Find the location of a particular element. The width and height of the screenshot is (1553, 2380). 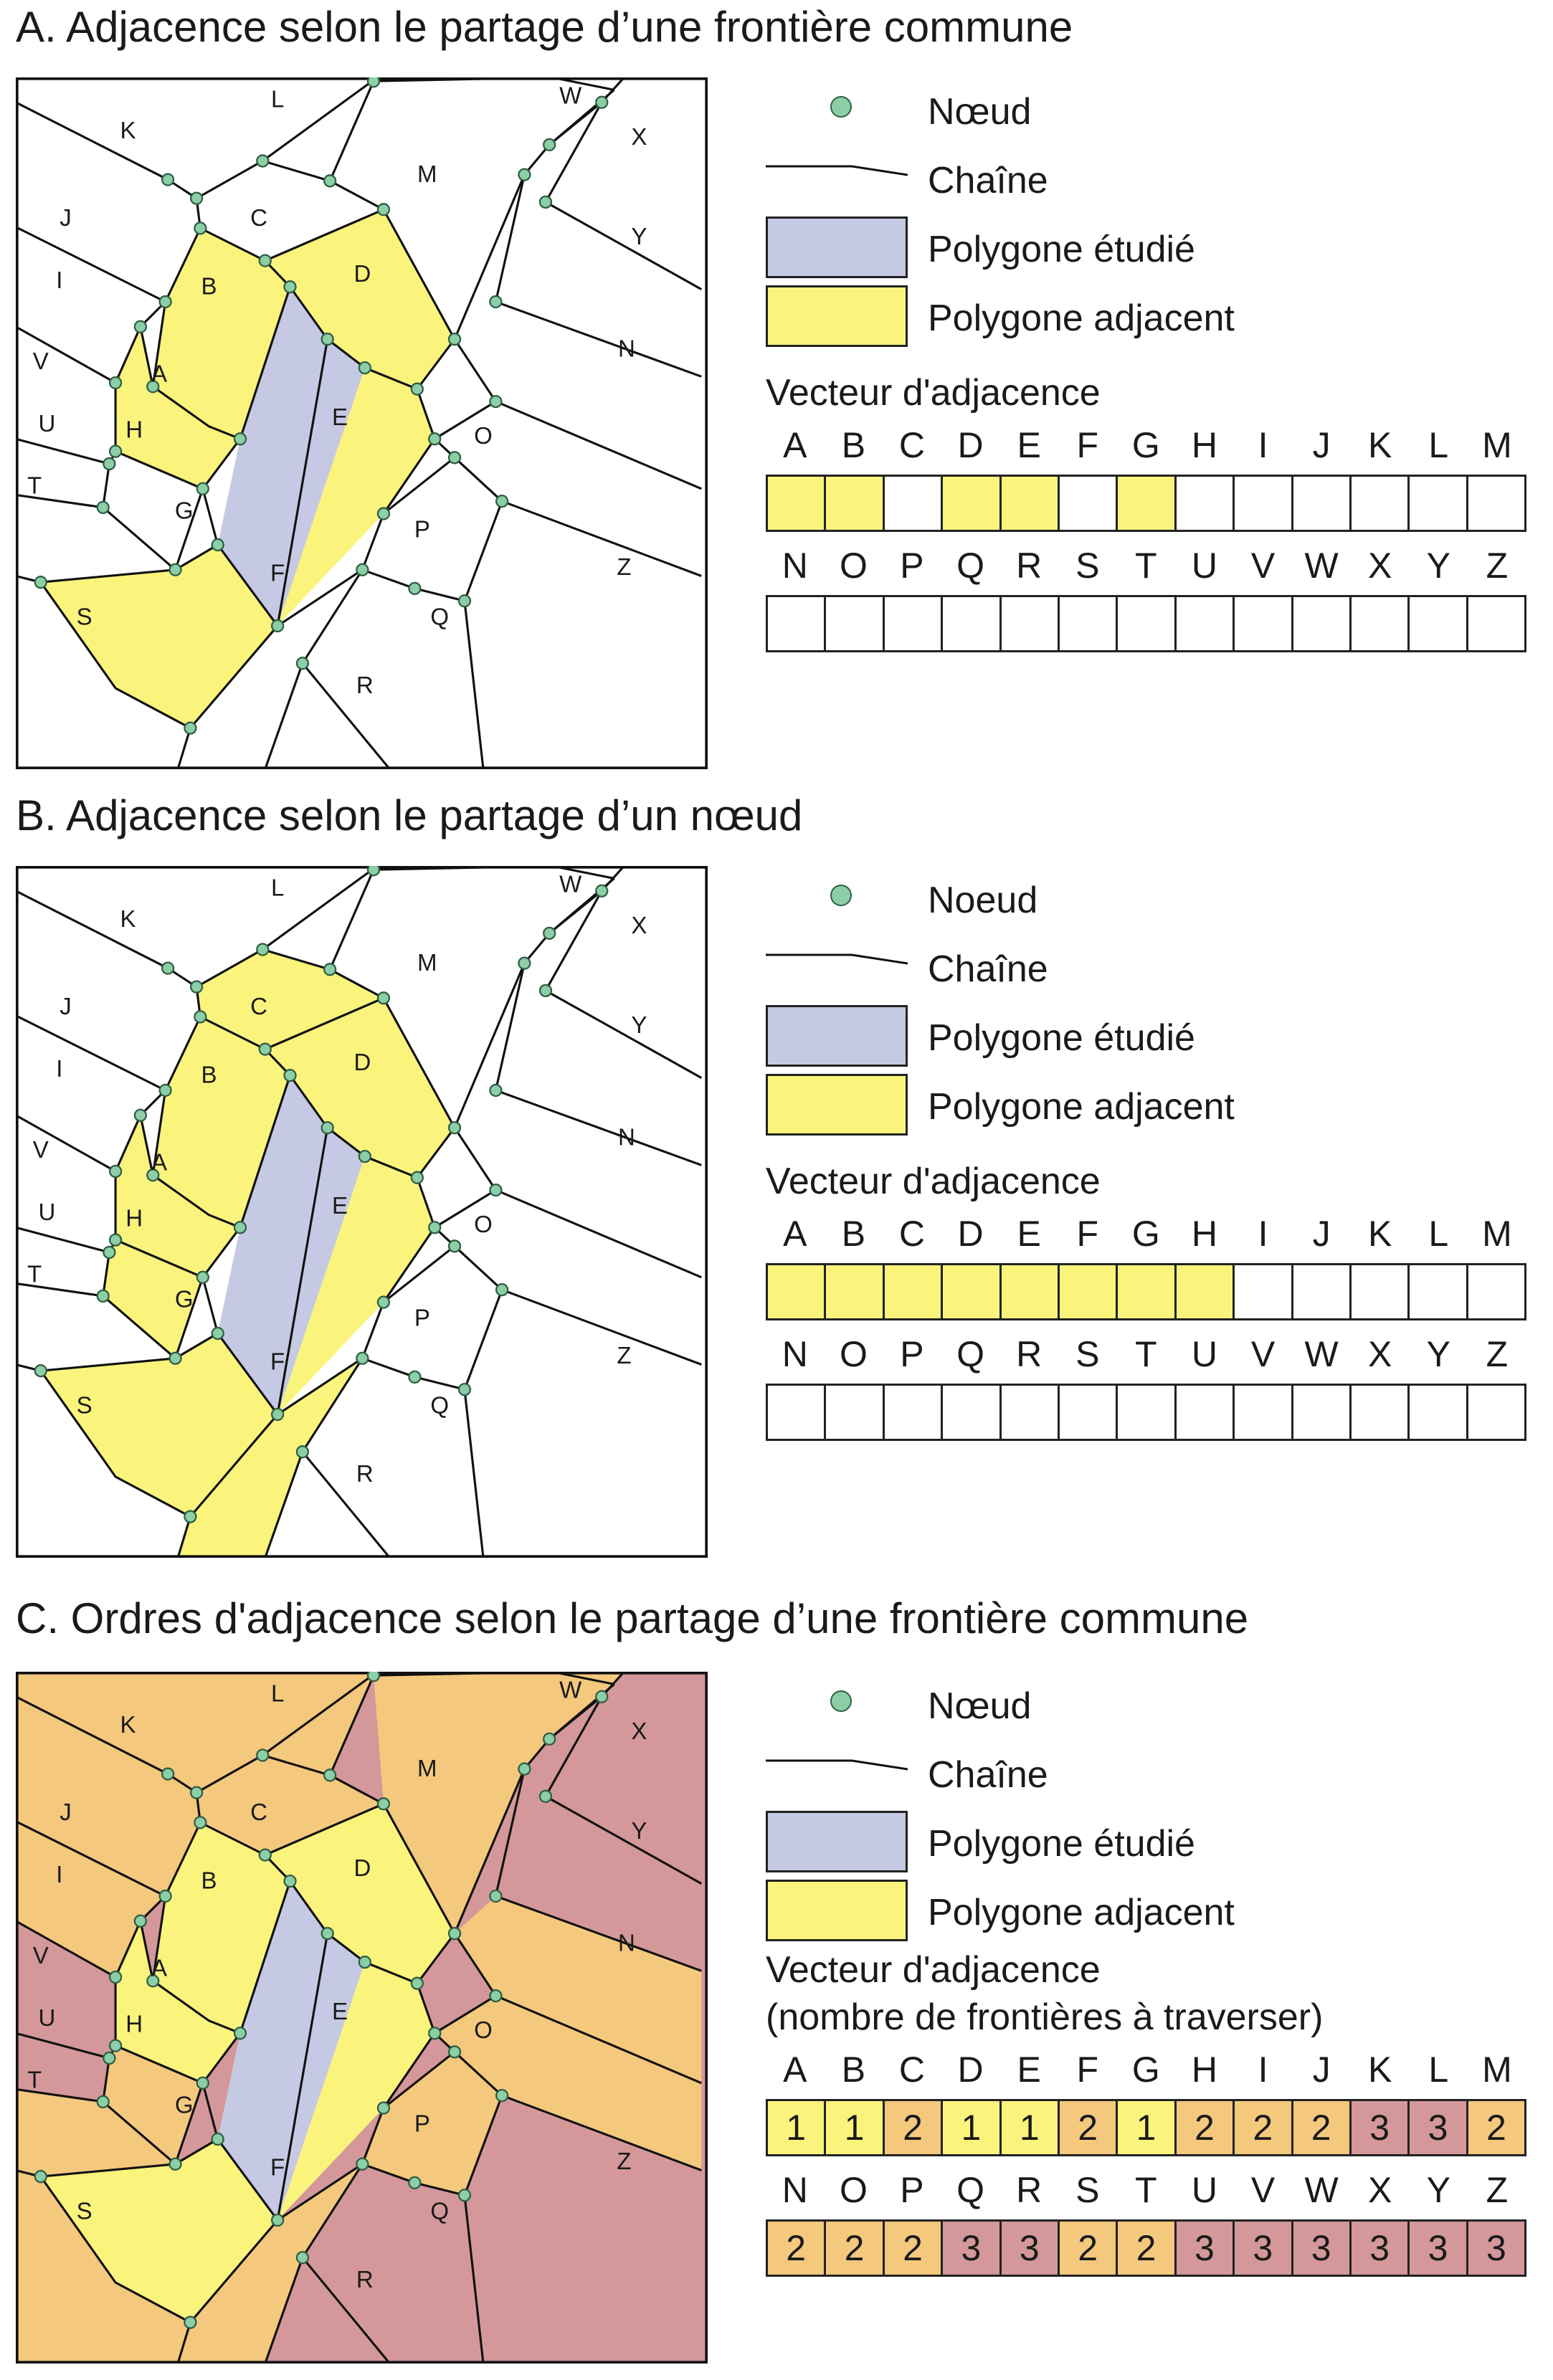

vector-cell-K: 3 is located at coordinates (1380, 2127).